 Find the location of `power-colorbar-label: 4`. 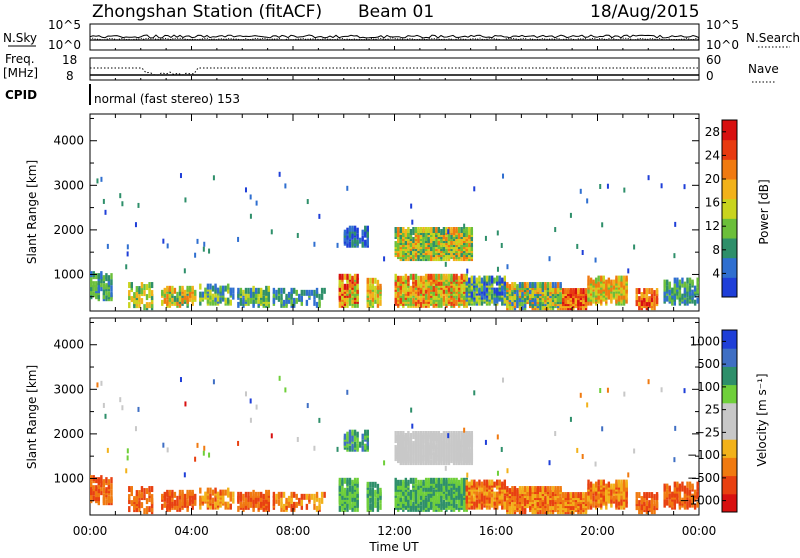

power-colorbar-label: 4 is located at coordinates (716, 273).